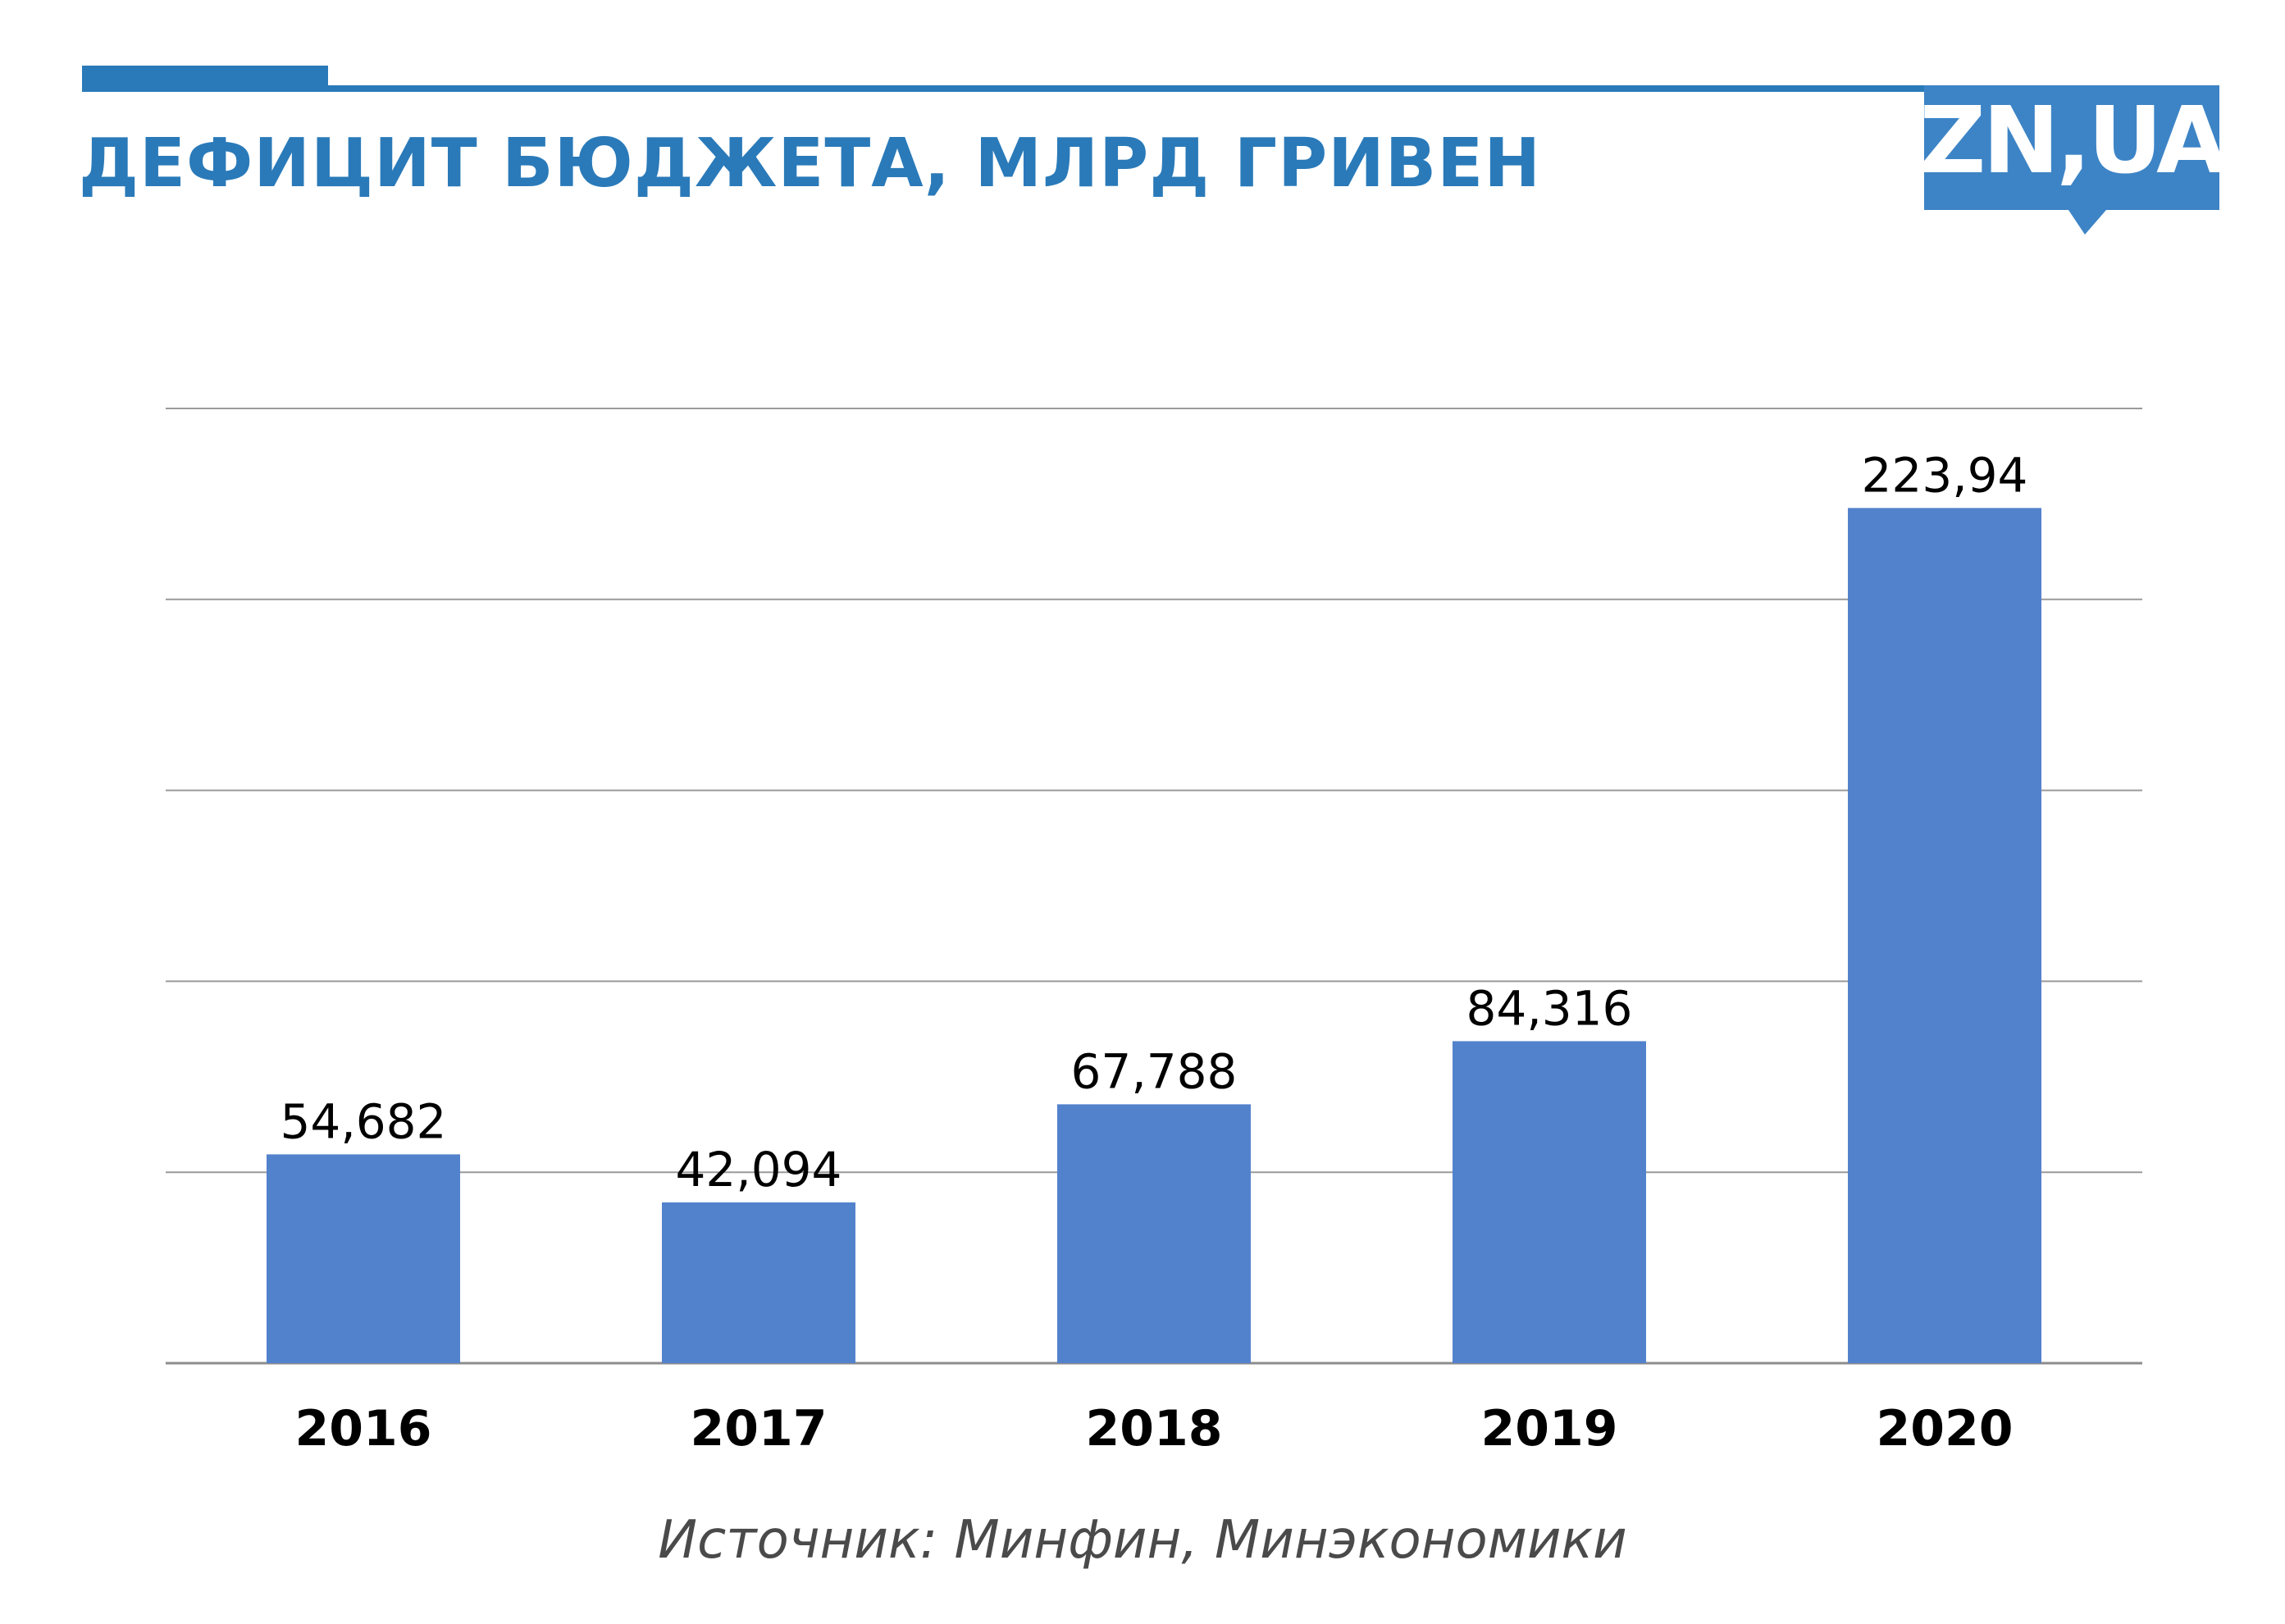  I want to click on bar-2017, so click(759, 1282).